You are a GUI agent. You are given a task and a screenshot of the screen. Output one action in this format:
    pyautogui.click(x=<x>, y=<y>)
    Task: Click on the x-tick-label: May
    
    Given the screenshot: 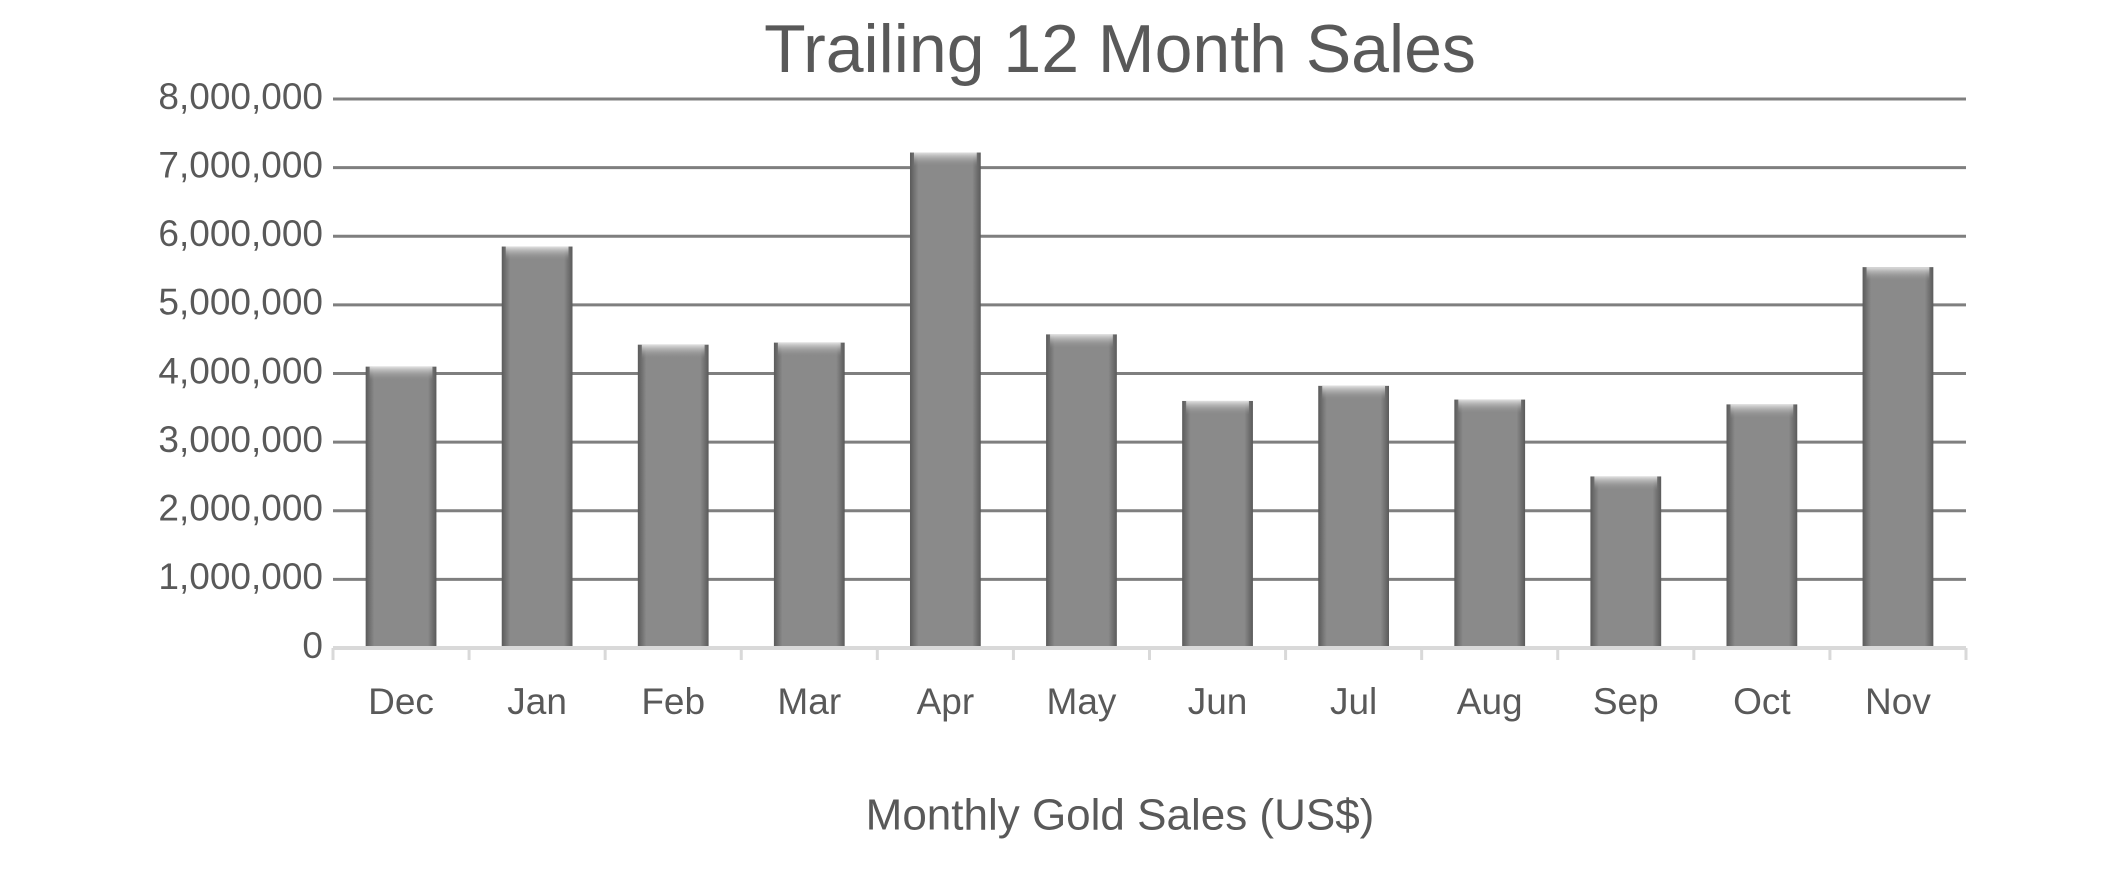 What is the action you would take?
    pyautogui.click(x=1082, y=701)
    